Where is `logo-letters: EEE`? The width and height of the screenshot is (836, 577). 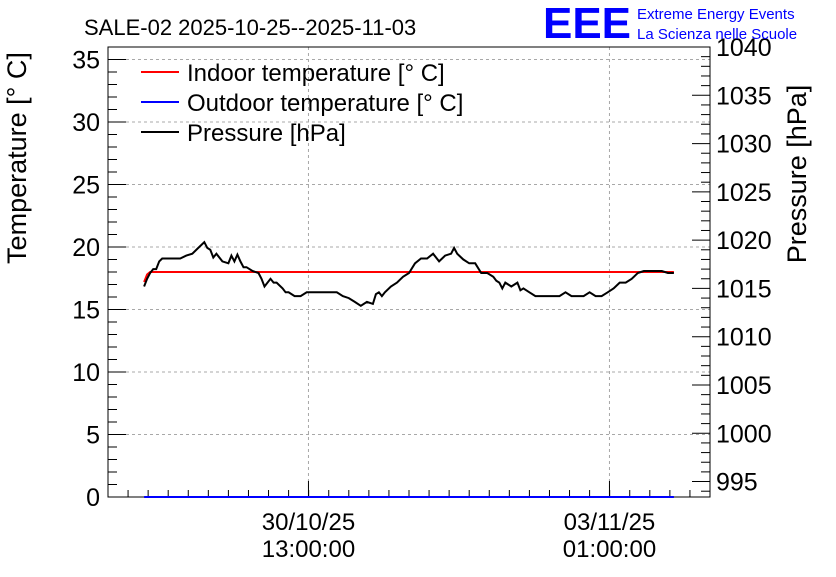
logo-letters: EEE is located at coordinates (587, 24).